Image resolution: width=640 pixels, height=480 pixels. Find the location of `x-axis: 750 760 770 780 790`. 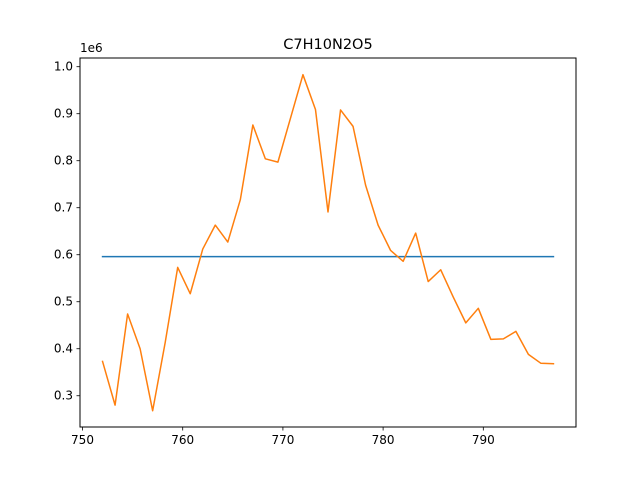

x-axis: 750 760 770 780 790 is located at coordinates (283, 437).